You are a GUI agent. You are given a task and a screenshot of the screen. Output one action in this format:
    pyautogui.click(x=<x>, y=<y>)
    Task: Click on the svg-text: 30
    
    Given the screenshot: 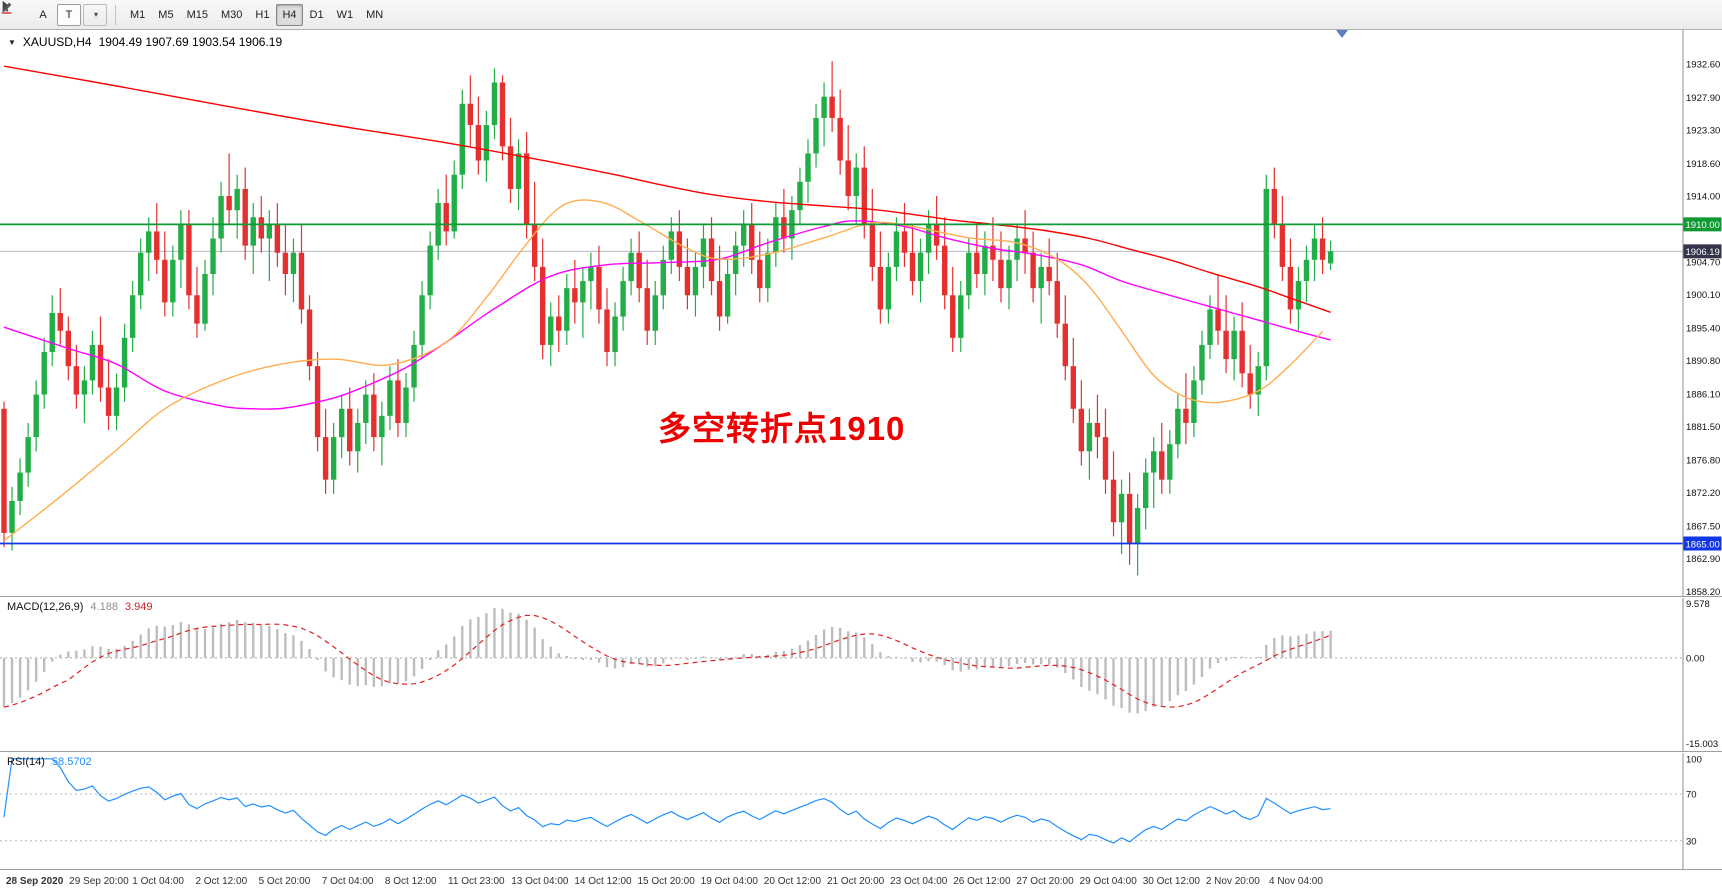 What is the action you would take?
    pyautogui.click(x=1691, y=841)
    